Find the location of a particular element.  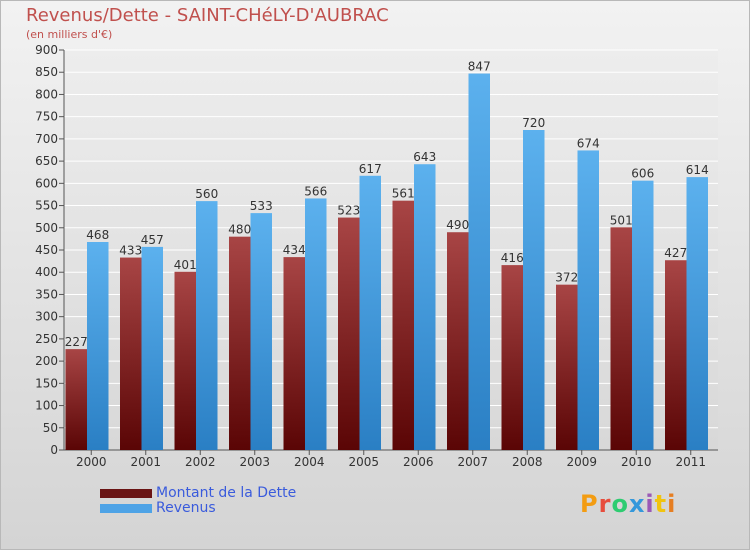

data-label: 433 is located at coordinates (130, 251).